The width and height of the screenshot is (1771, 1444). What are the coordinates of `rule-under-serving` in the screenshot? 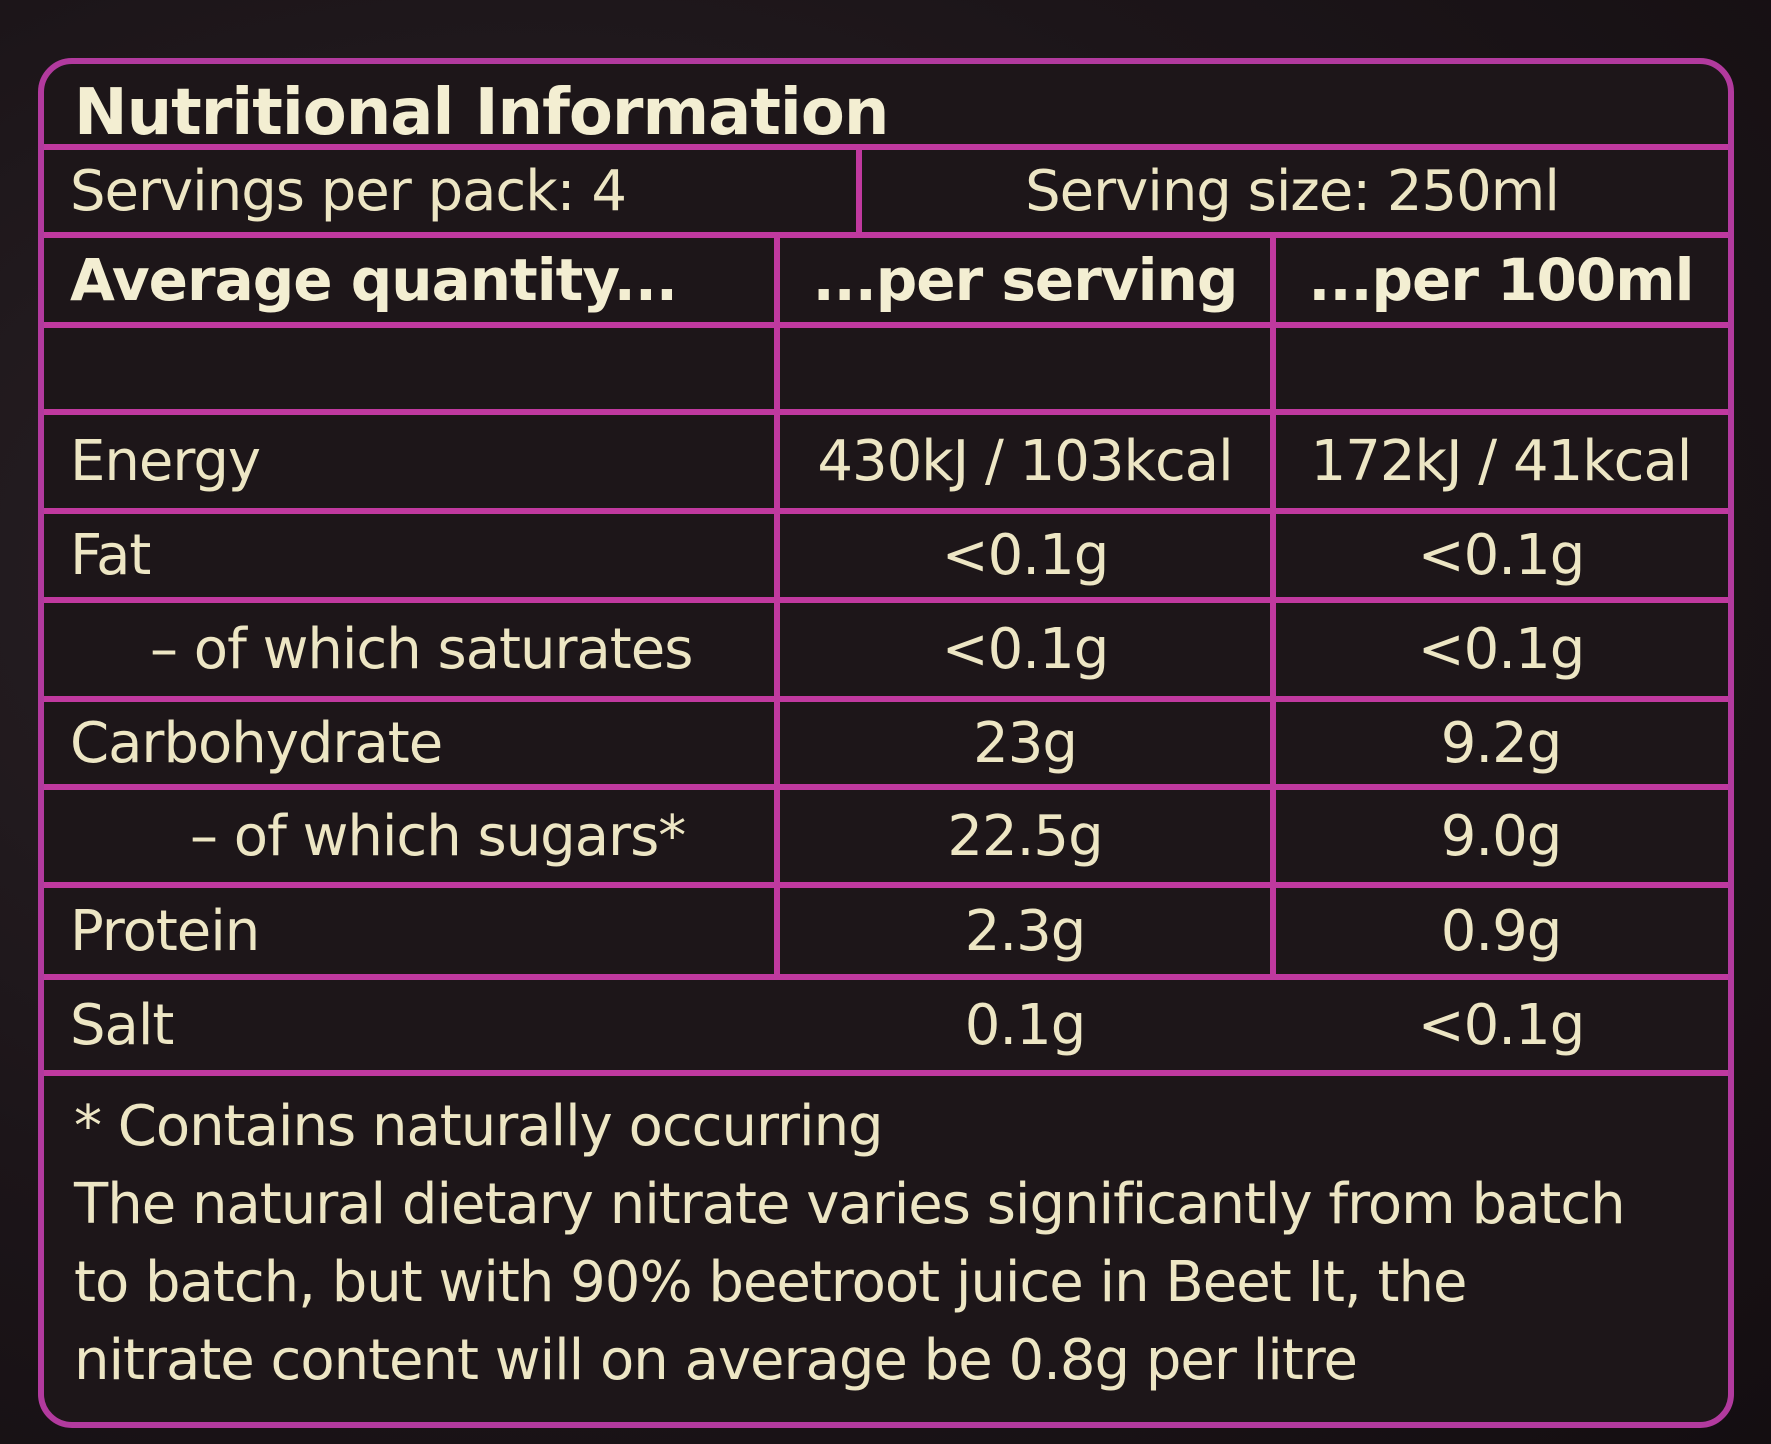 It's located at (886, 235).